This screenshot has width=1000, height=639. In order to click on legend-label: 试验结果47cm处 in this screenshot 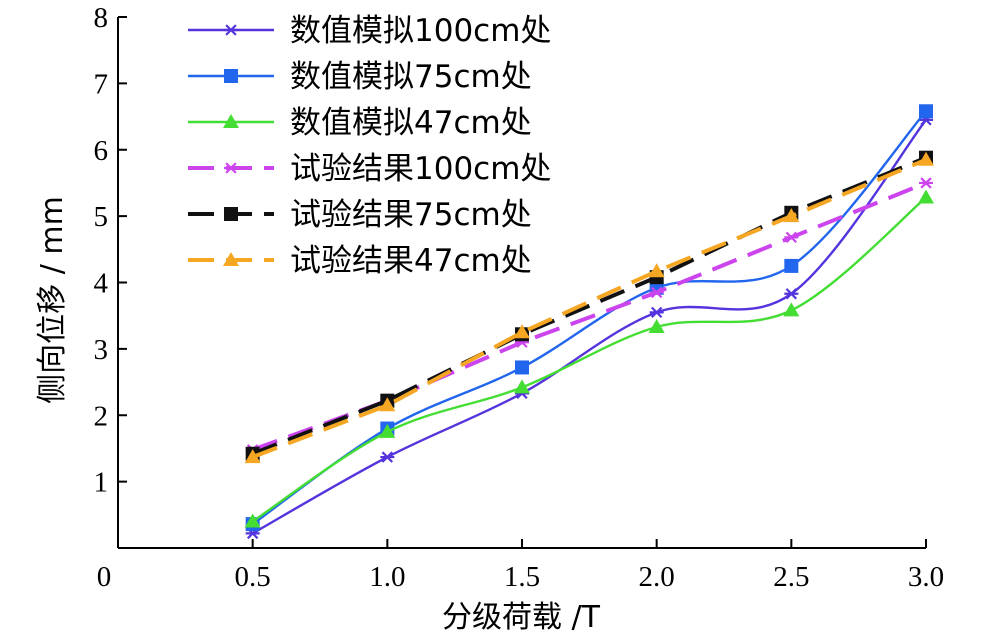, I will do `click(411, 261)`.